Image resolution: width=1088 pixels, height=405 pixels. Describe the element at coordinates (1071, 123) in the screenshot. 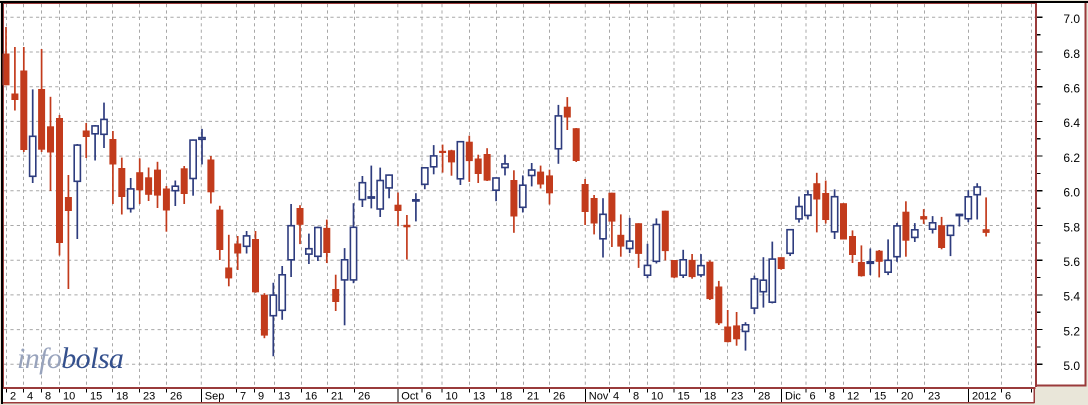

I see `svg-text: 6.4` at that location.